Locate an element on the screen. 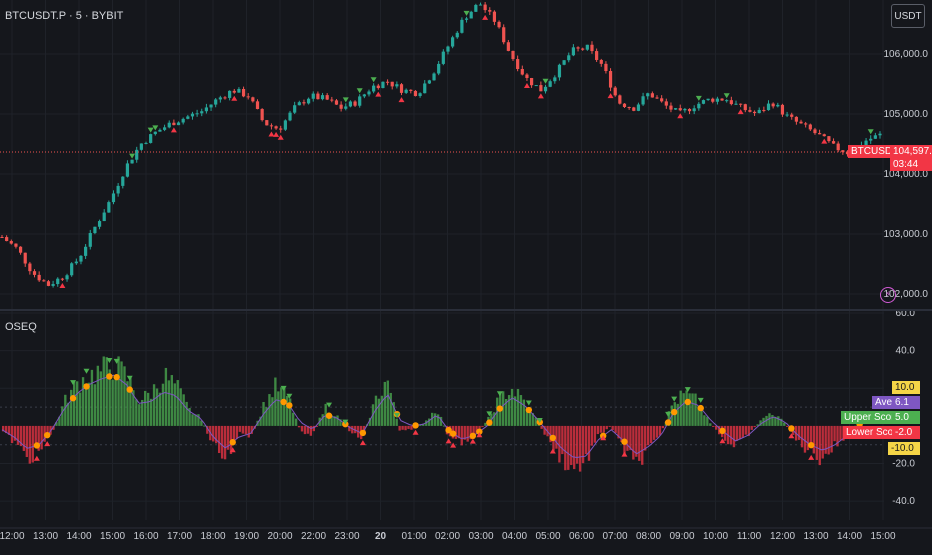 The image size is (932, 555). time-tick-label: 09:00 is located at coordinates (681, 536).